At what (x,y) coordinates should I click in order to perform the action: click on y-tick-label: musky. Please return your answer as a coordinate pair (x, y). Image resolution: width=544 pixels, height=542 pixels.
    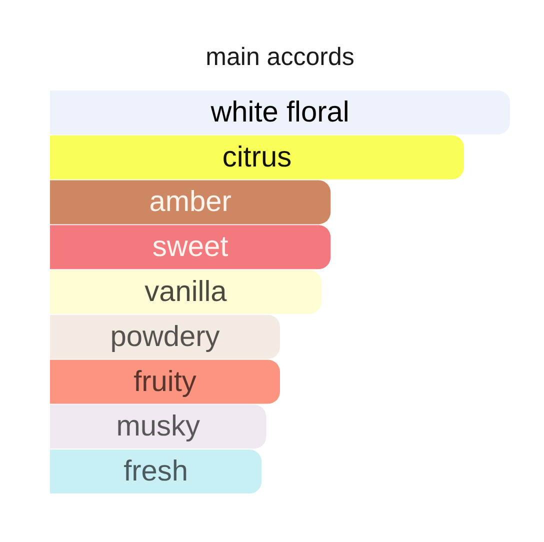
    Looking at the image, I should click on (158, 426).